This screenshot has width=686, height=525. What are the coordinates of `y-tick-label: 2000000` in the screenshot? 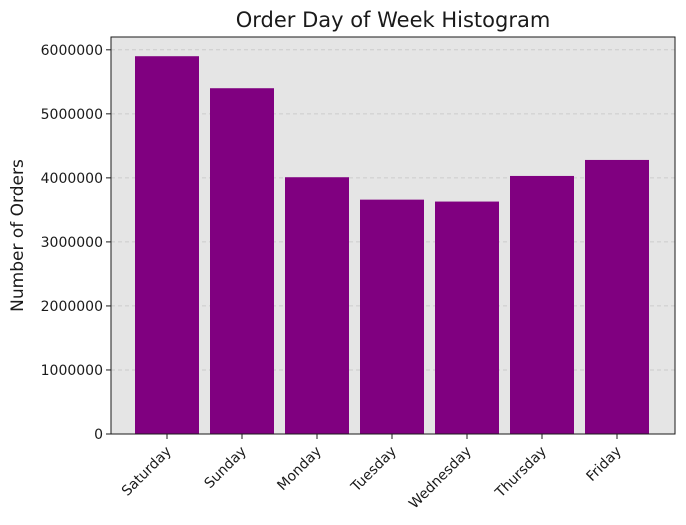 It's located at (72, 307).